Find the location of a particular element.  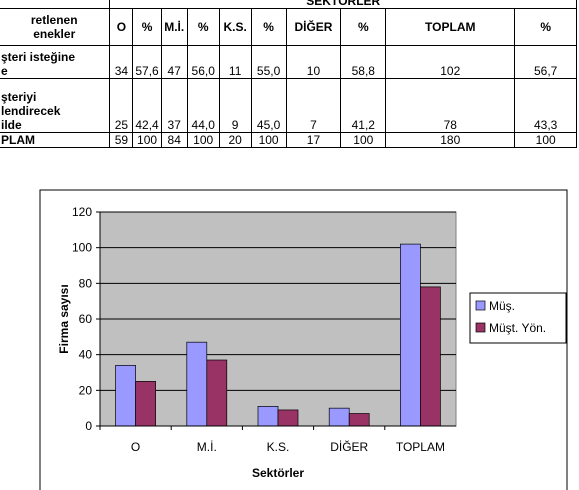

y-tick-label: 60 is located at coordinates (86, 319).